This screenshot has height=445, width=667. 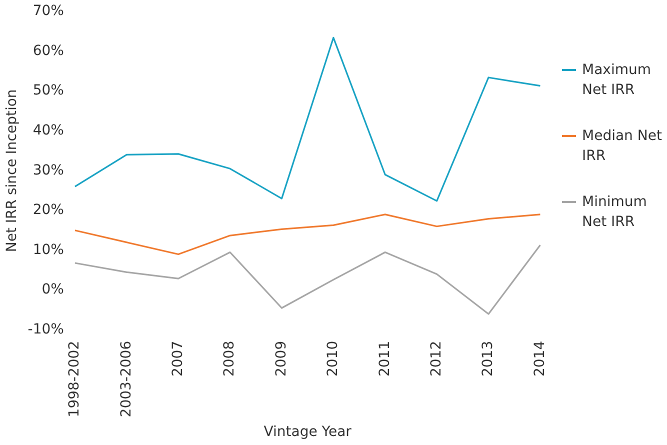 I want to click on y-tick-label: 20%, so click(x=48, y=210).